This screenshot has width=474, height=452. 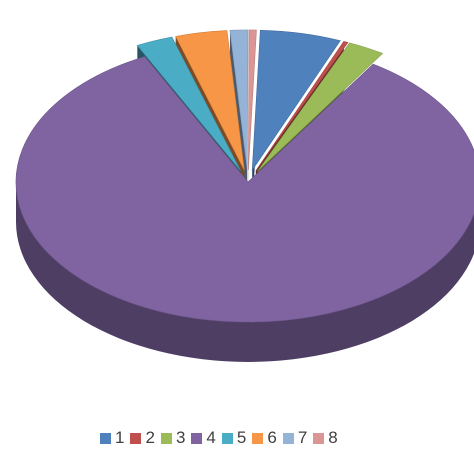 What do you see at coordinates (211, 437) in the screenshot?
I see `legend-label-4: 4` at bounding box center [211, 437].